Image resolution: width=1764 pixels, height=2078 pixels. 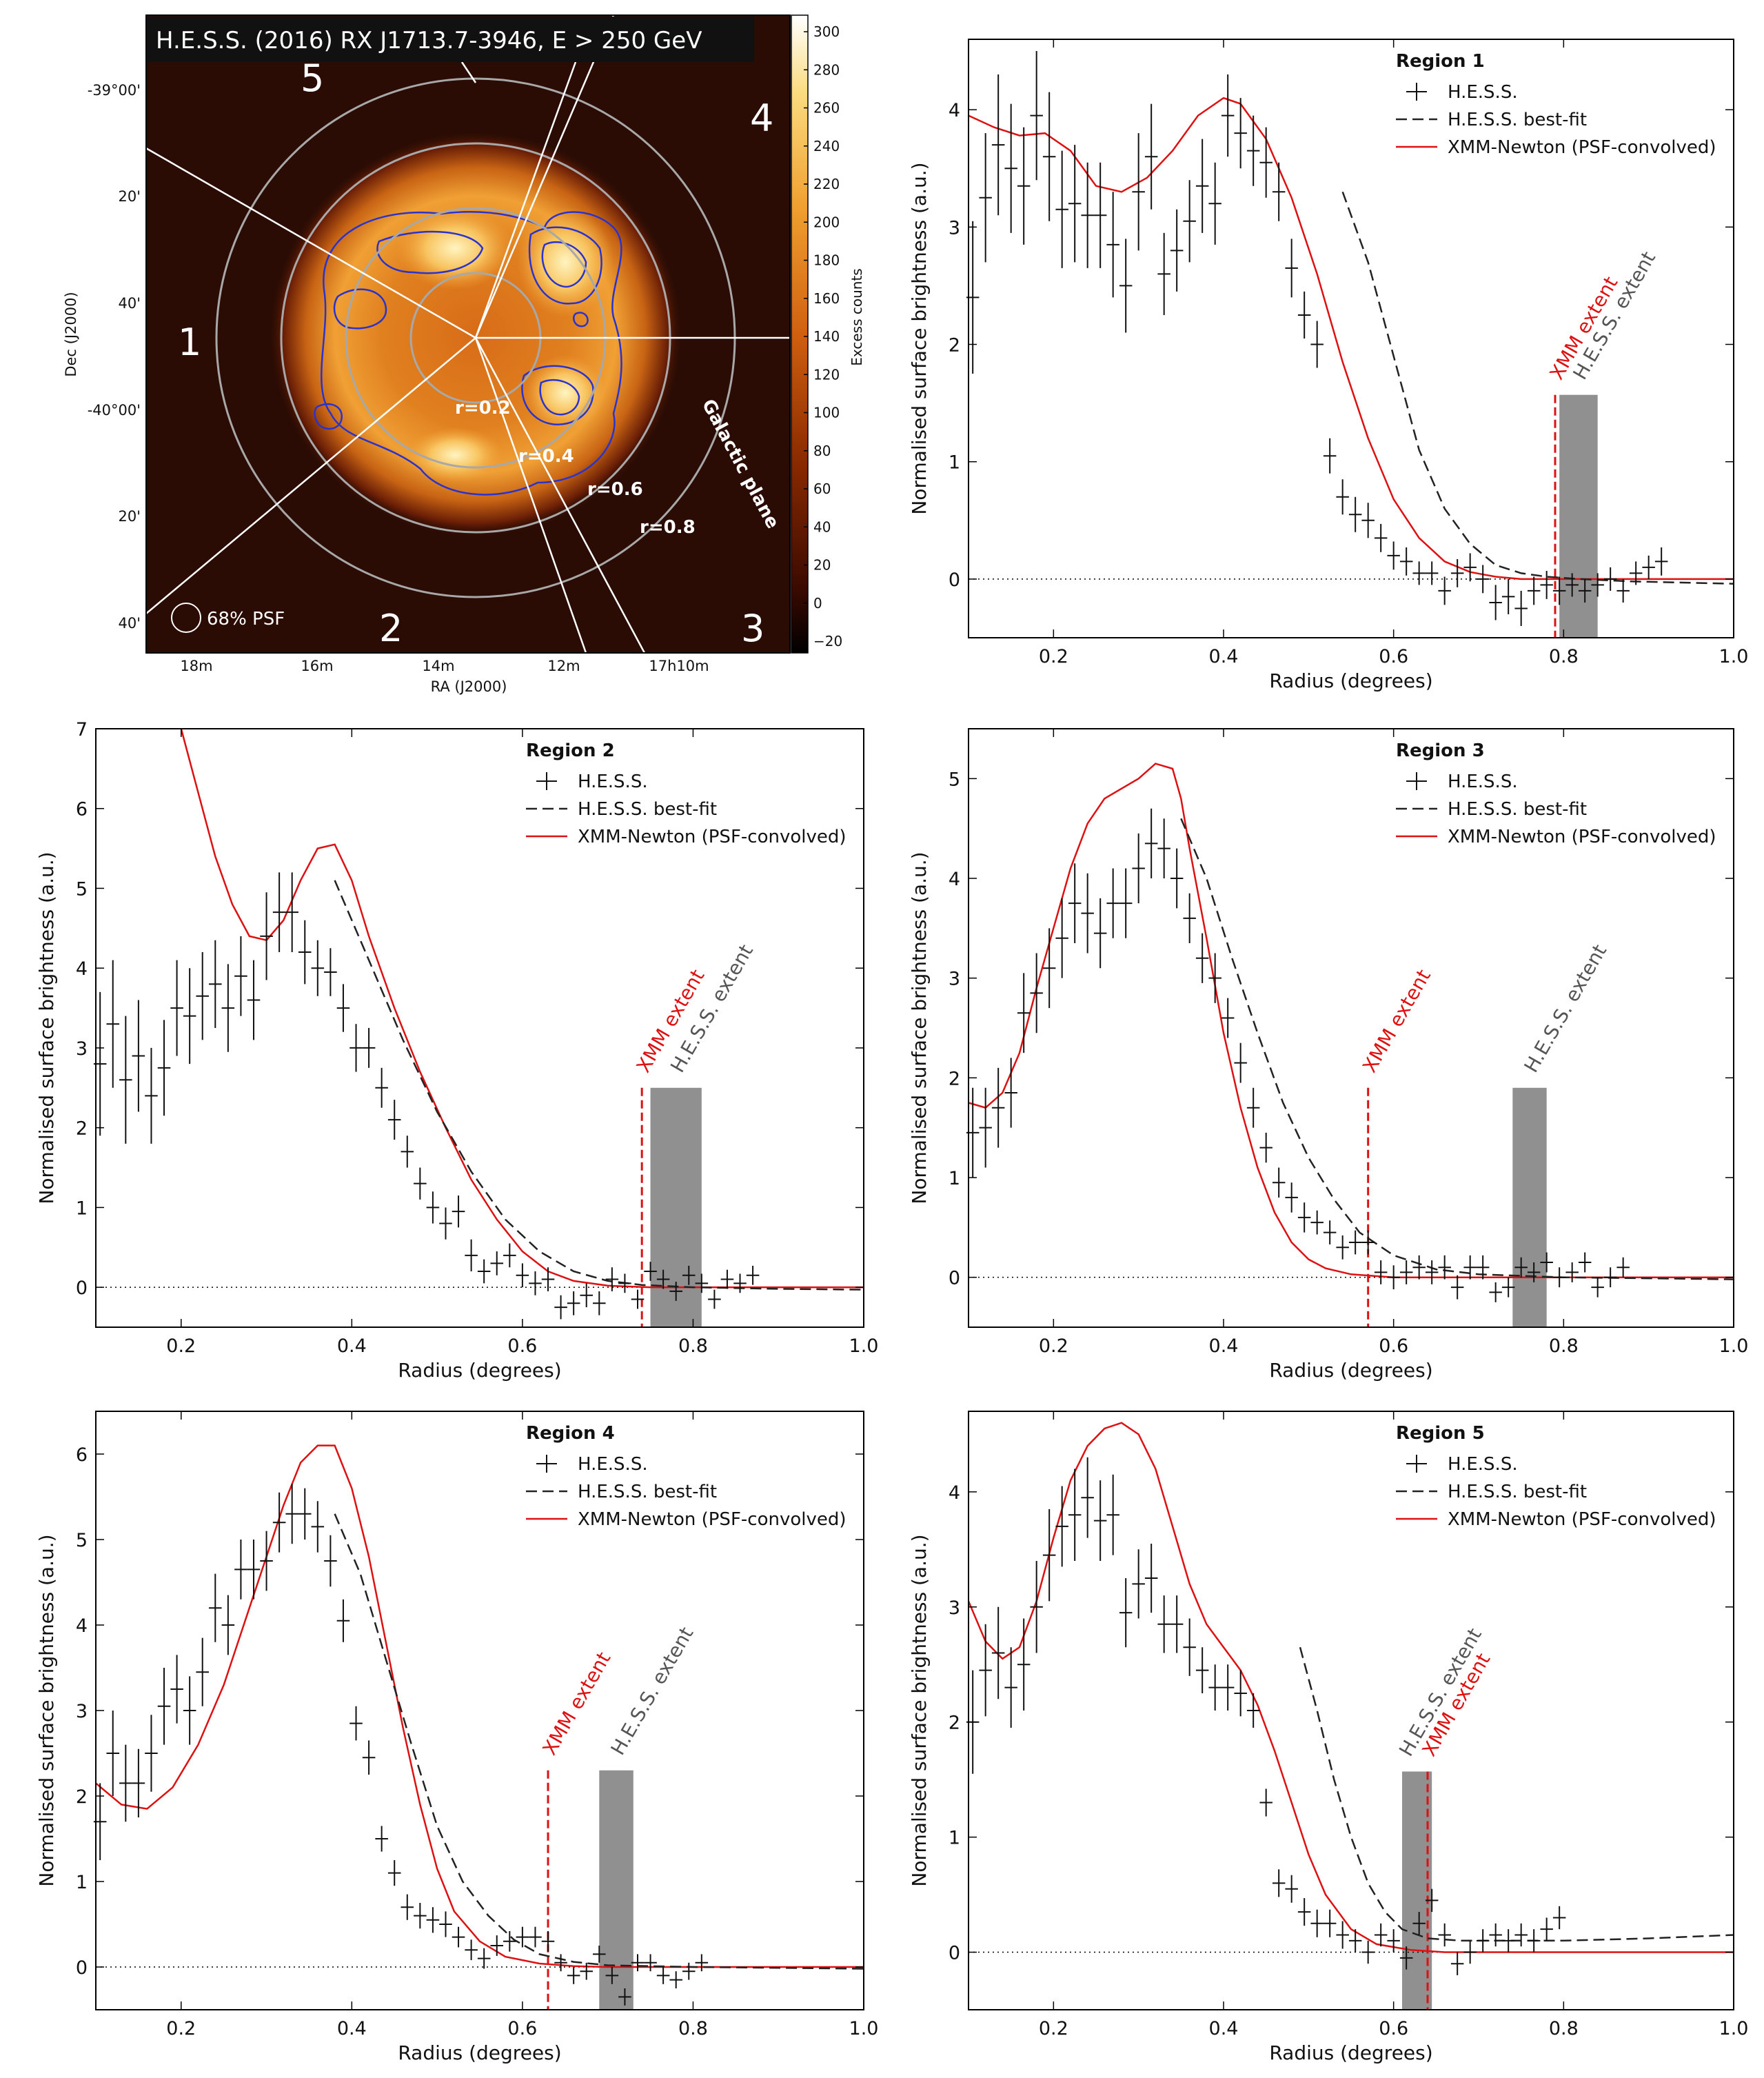 What do you see at coordinates (954, 110) in the screenshot?
I see `y-tick-label: 4` at bounding box center [954, 110].